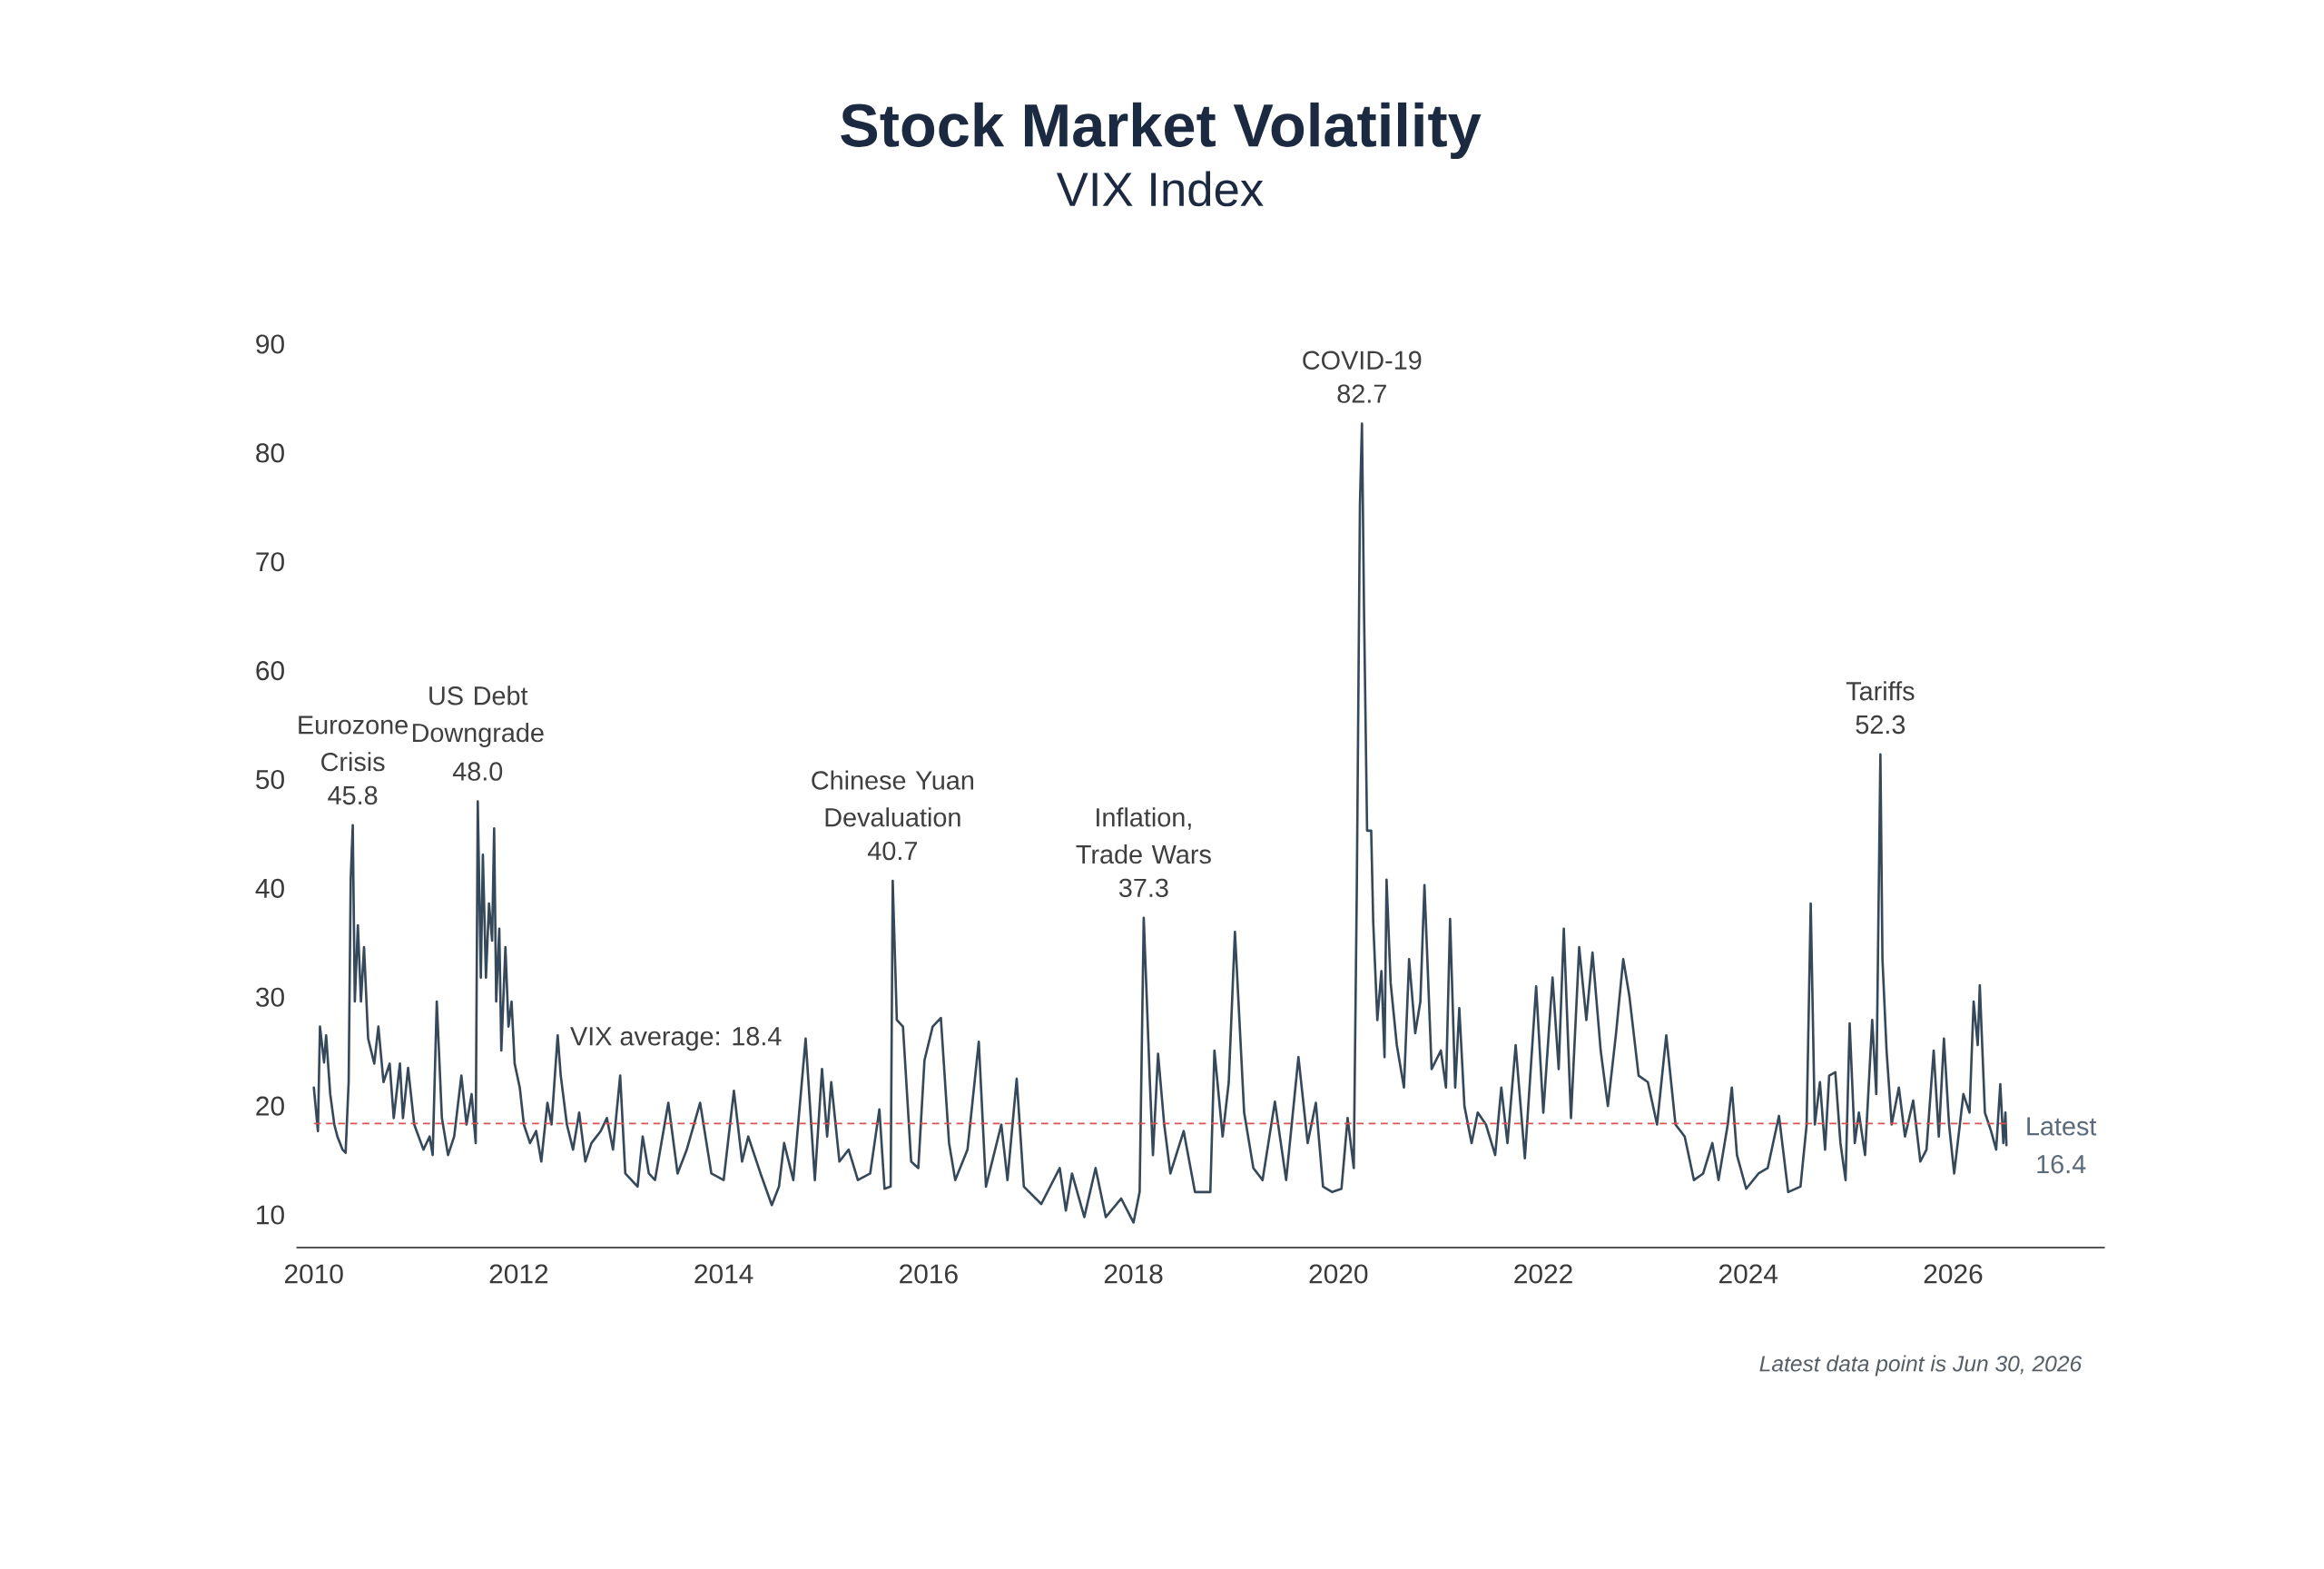 This screenshot has height=1569, width=2324. I want to click on x-tick-label: 2016, so click(929, 1274).